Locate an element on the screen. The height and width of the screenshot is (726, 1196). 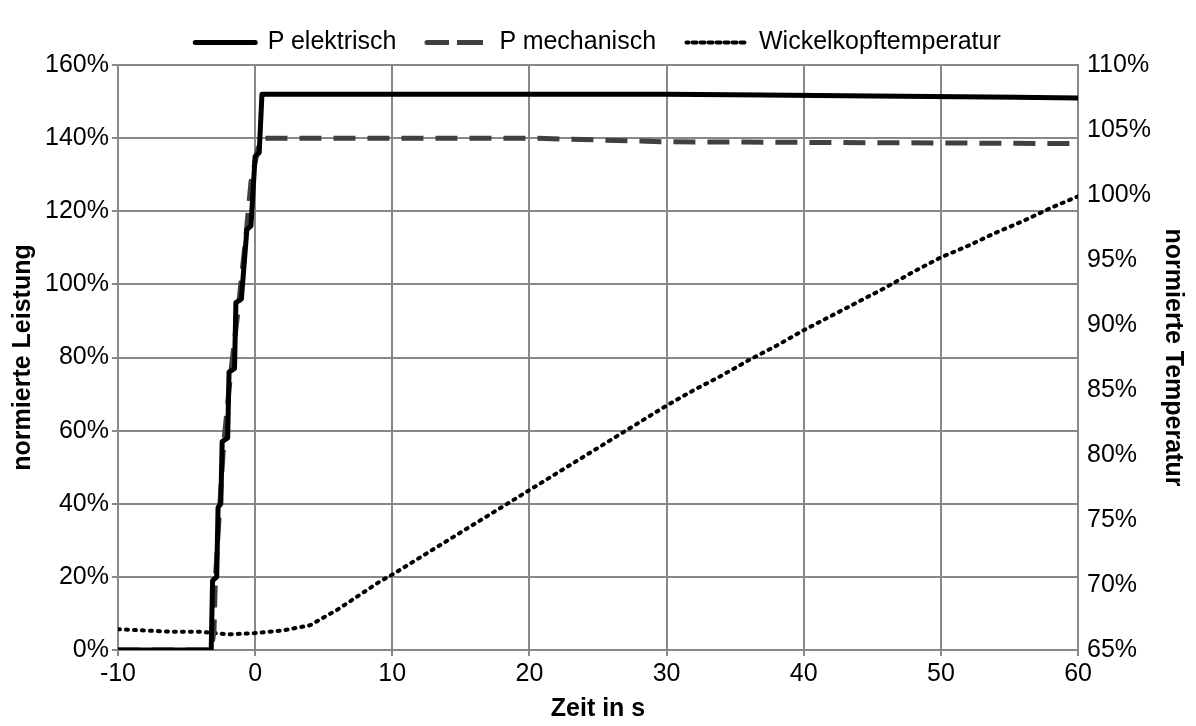
y-tick-label: 160% is located at coordinates (76, 62).